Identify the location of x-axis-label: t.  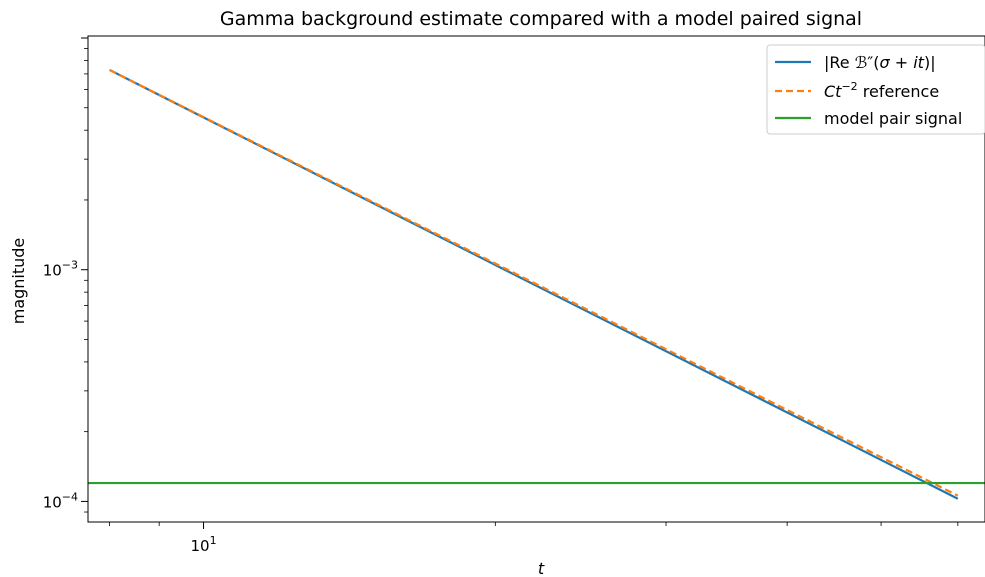
(541, 568).